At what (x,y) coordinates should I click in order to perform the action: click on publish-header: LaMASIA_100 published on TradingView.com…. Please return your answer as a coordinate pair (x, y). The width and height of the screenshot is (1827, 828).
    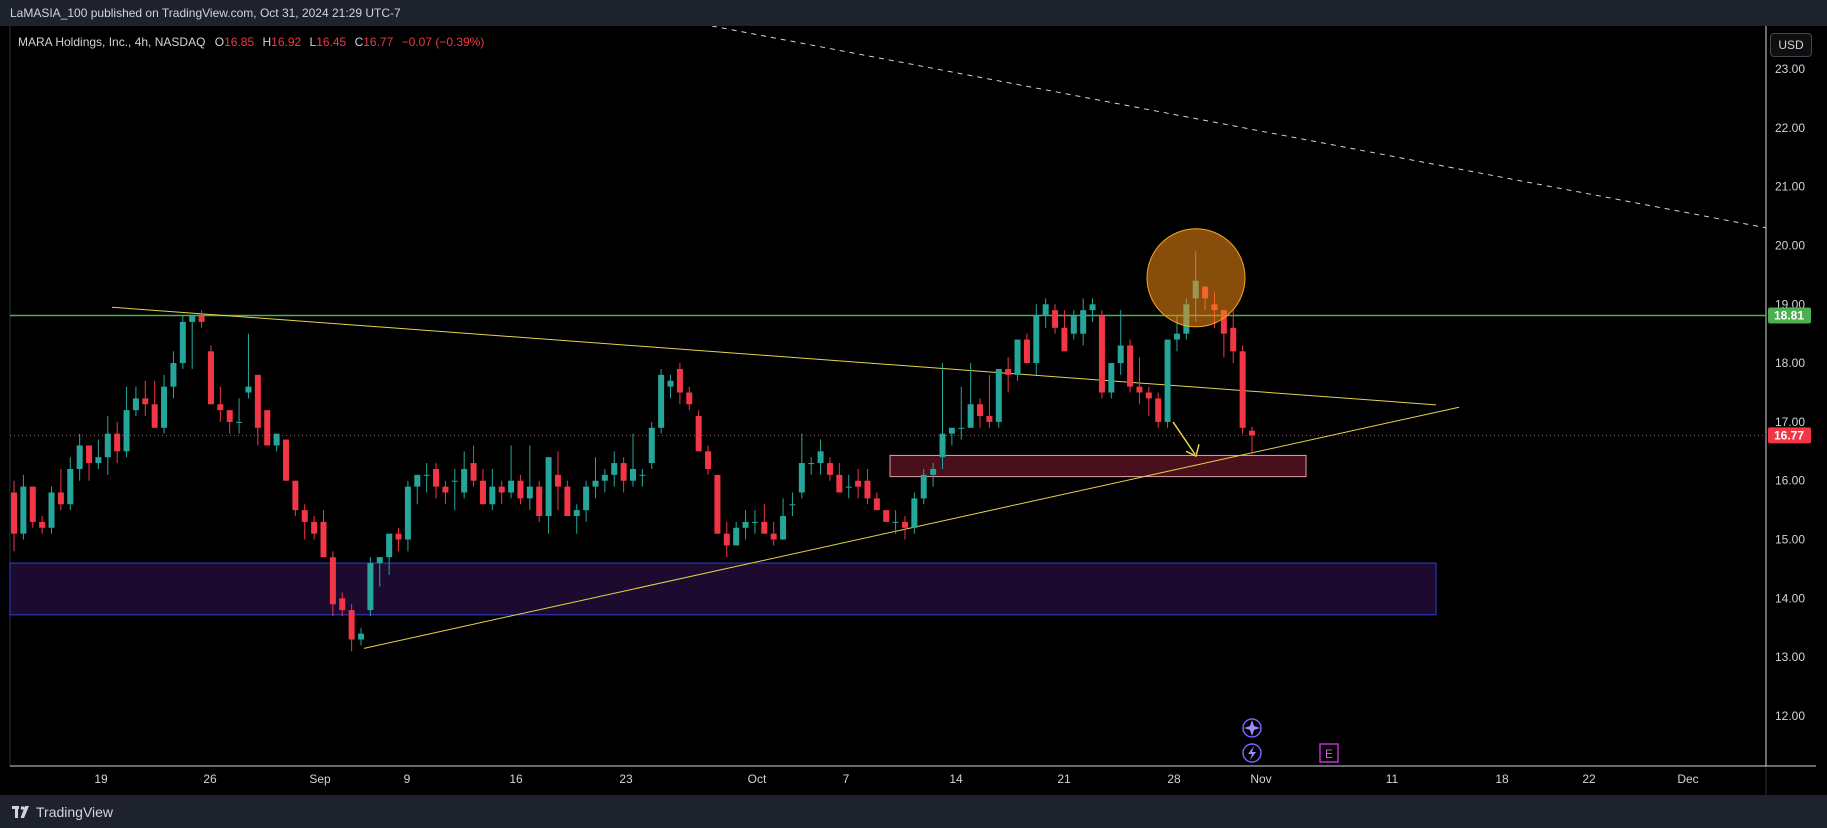
    Looking at the image, I should click on (913, 13).